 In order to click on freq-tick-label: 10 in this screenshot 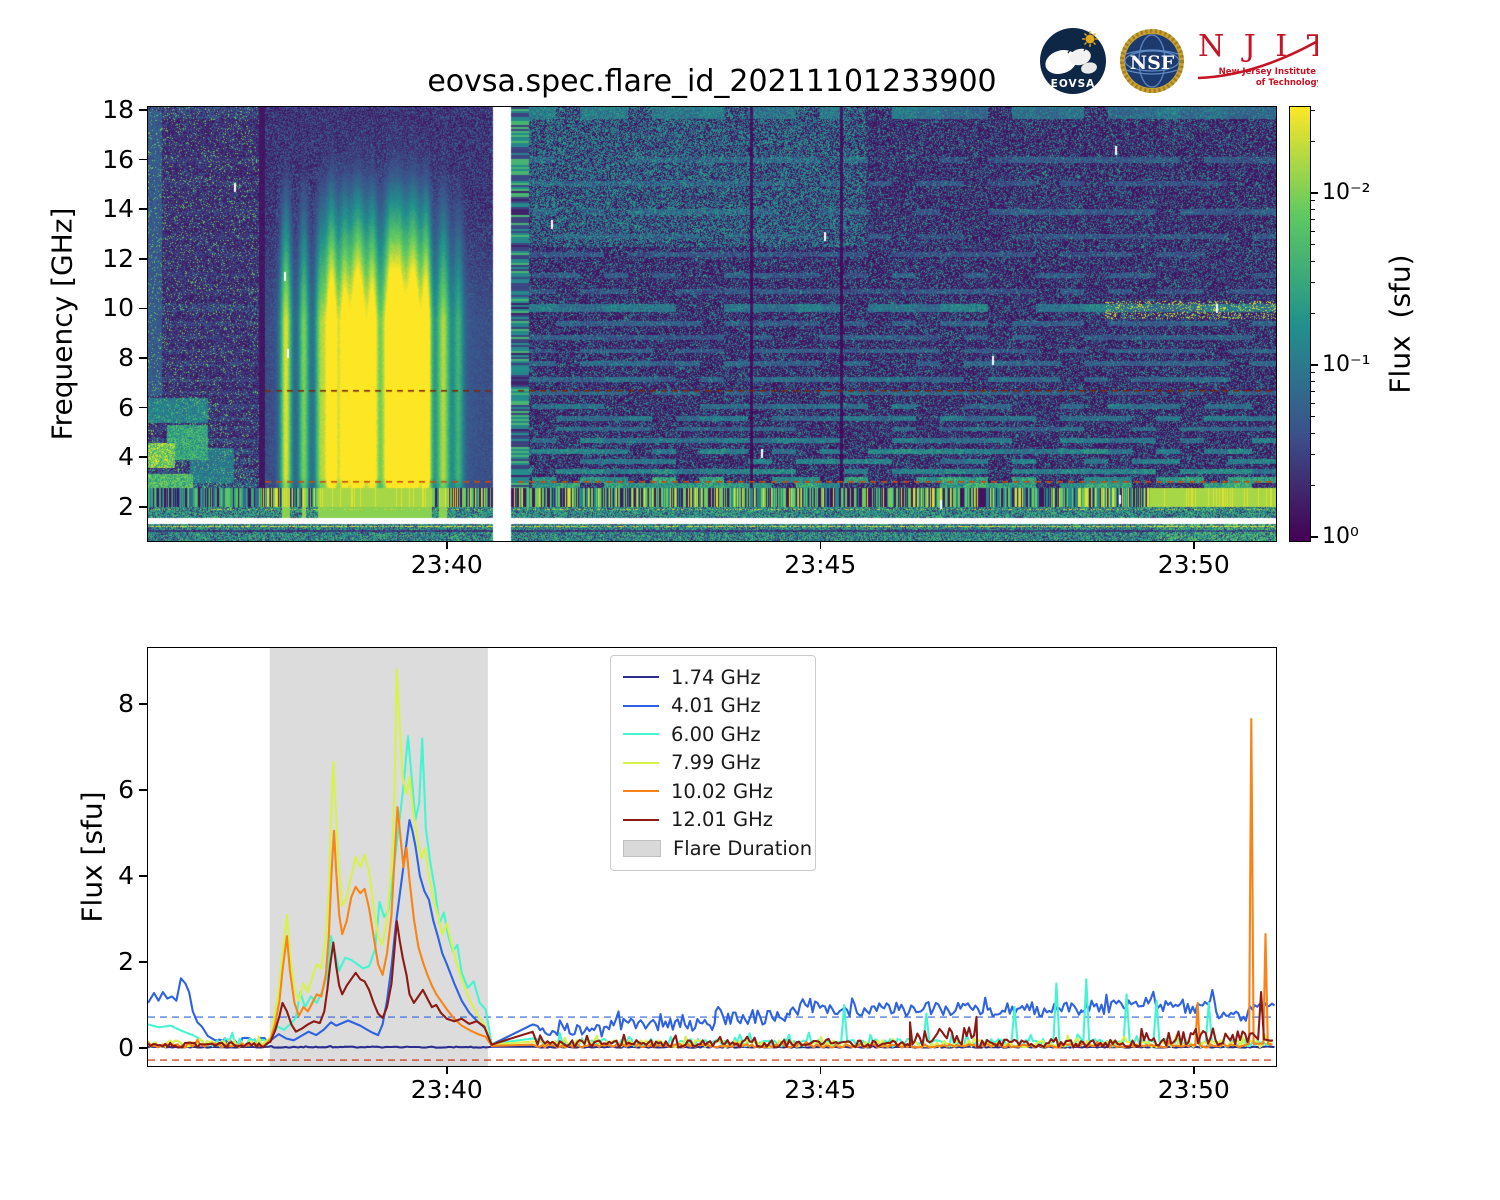, I will do `click(118, 308)`.